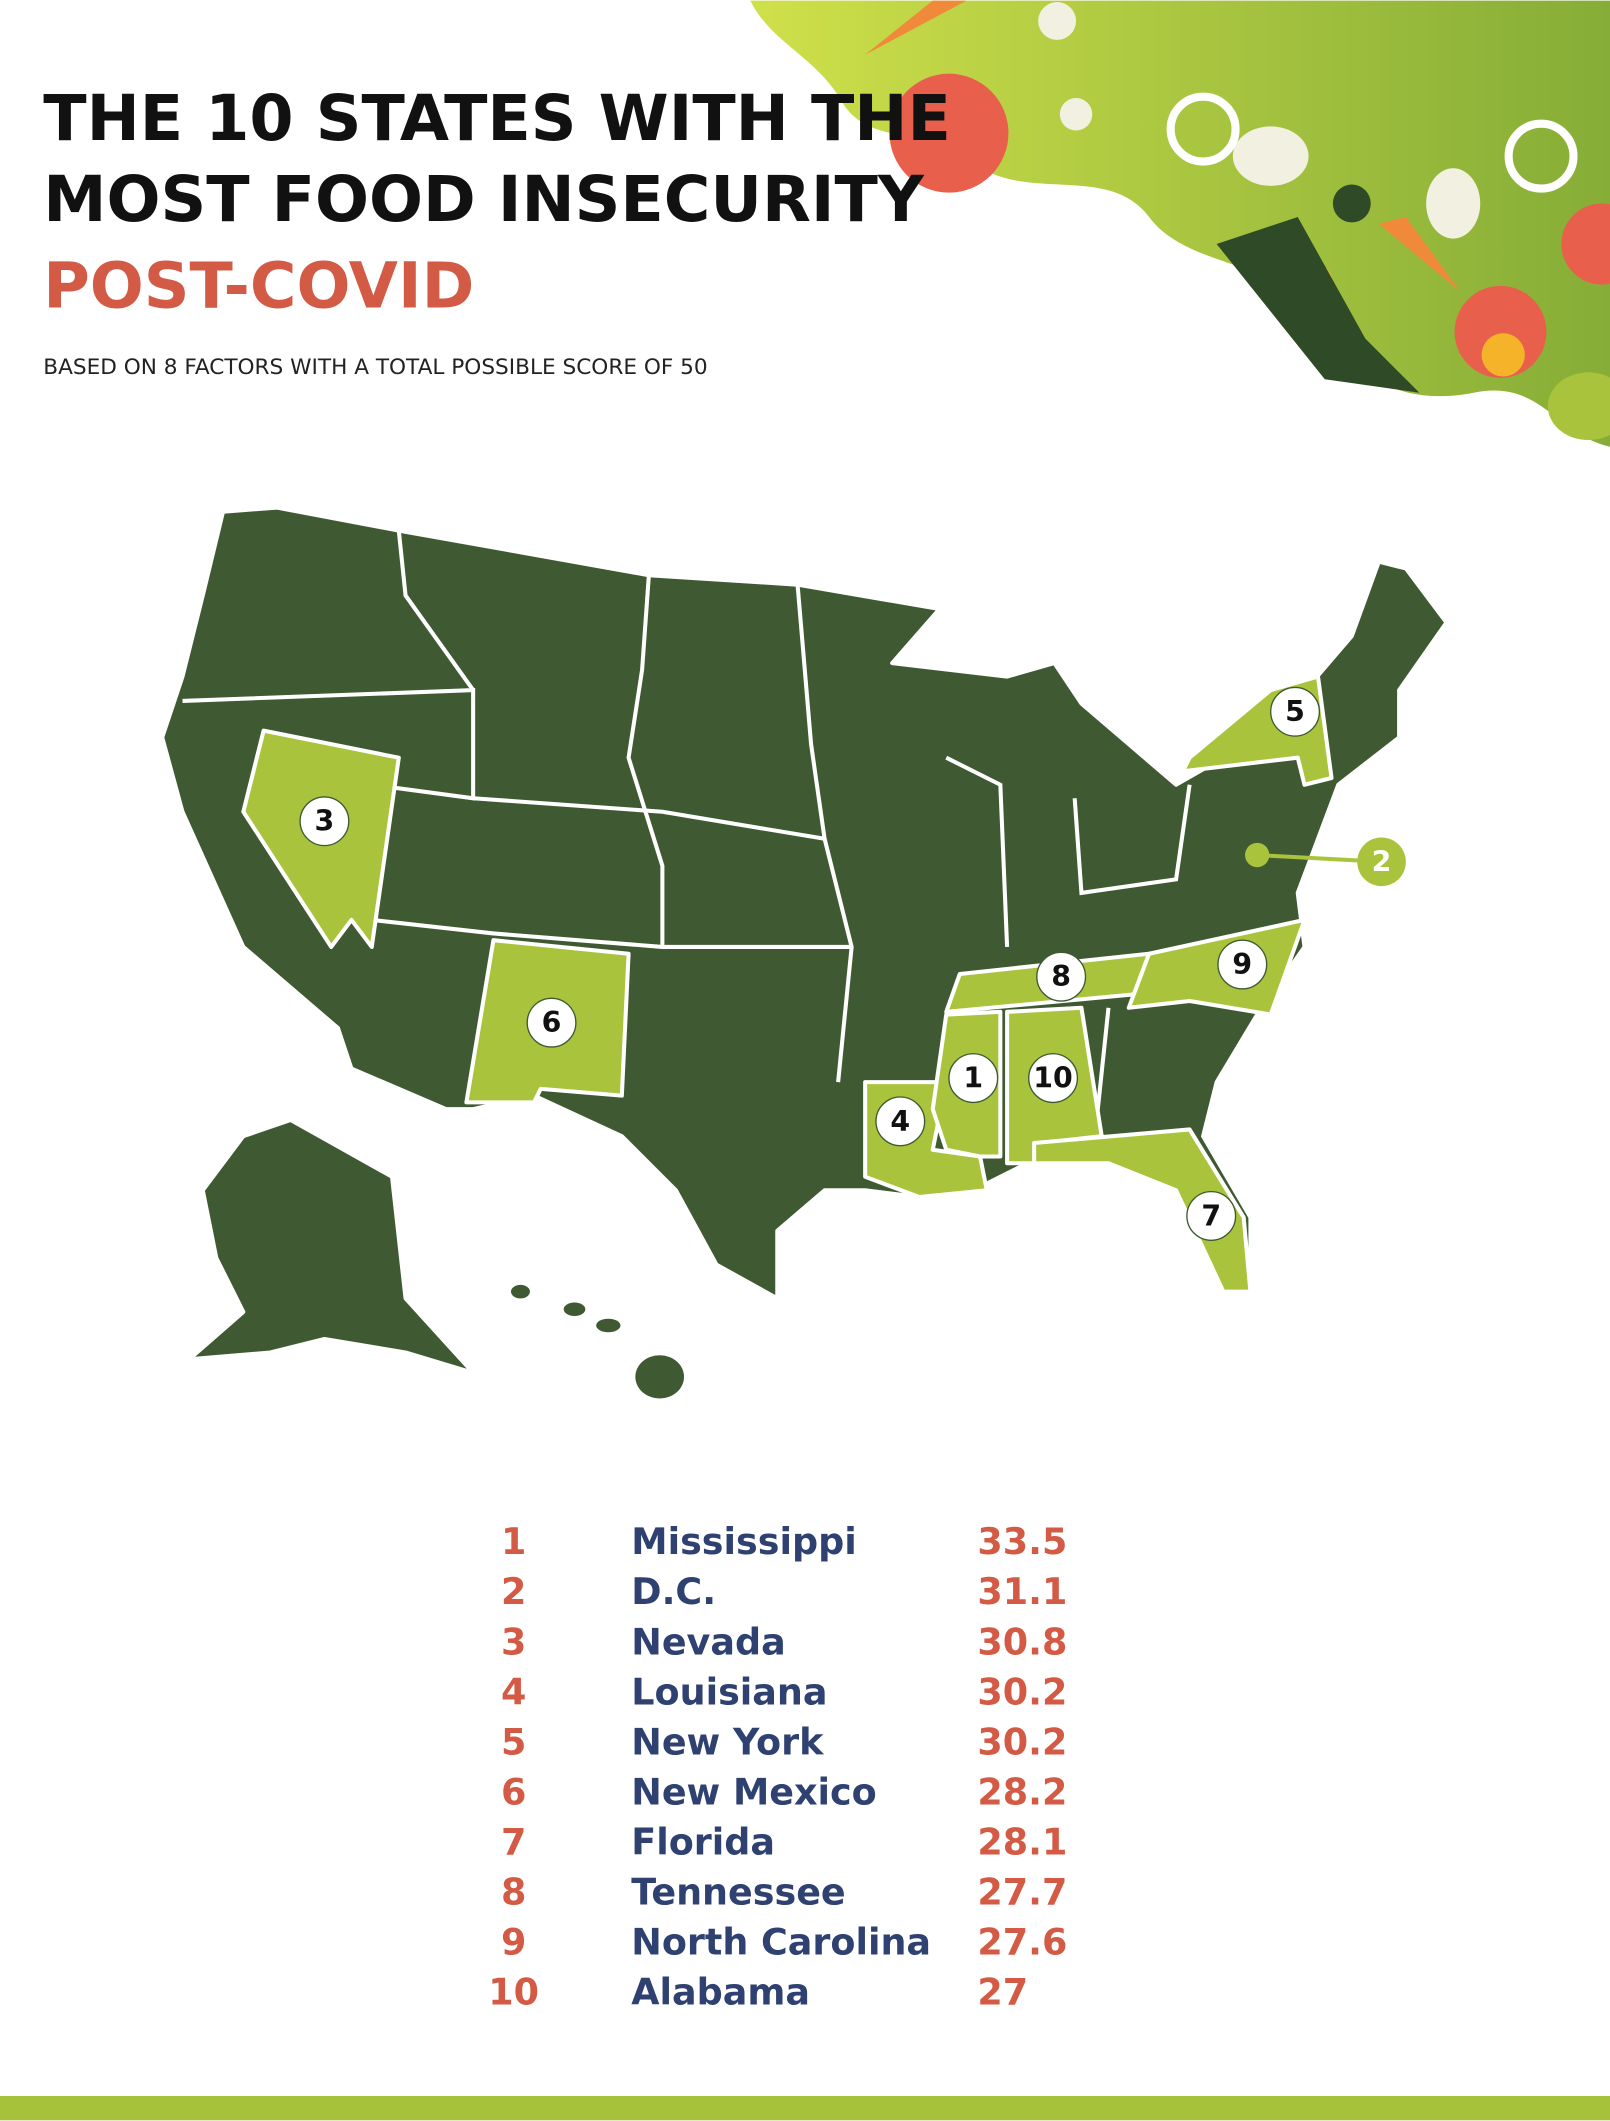  What do you see at coordinates (1022, 1641) in the screenshot?
I see `score-cell: 30.8` at bounding box center [1022, 1641].